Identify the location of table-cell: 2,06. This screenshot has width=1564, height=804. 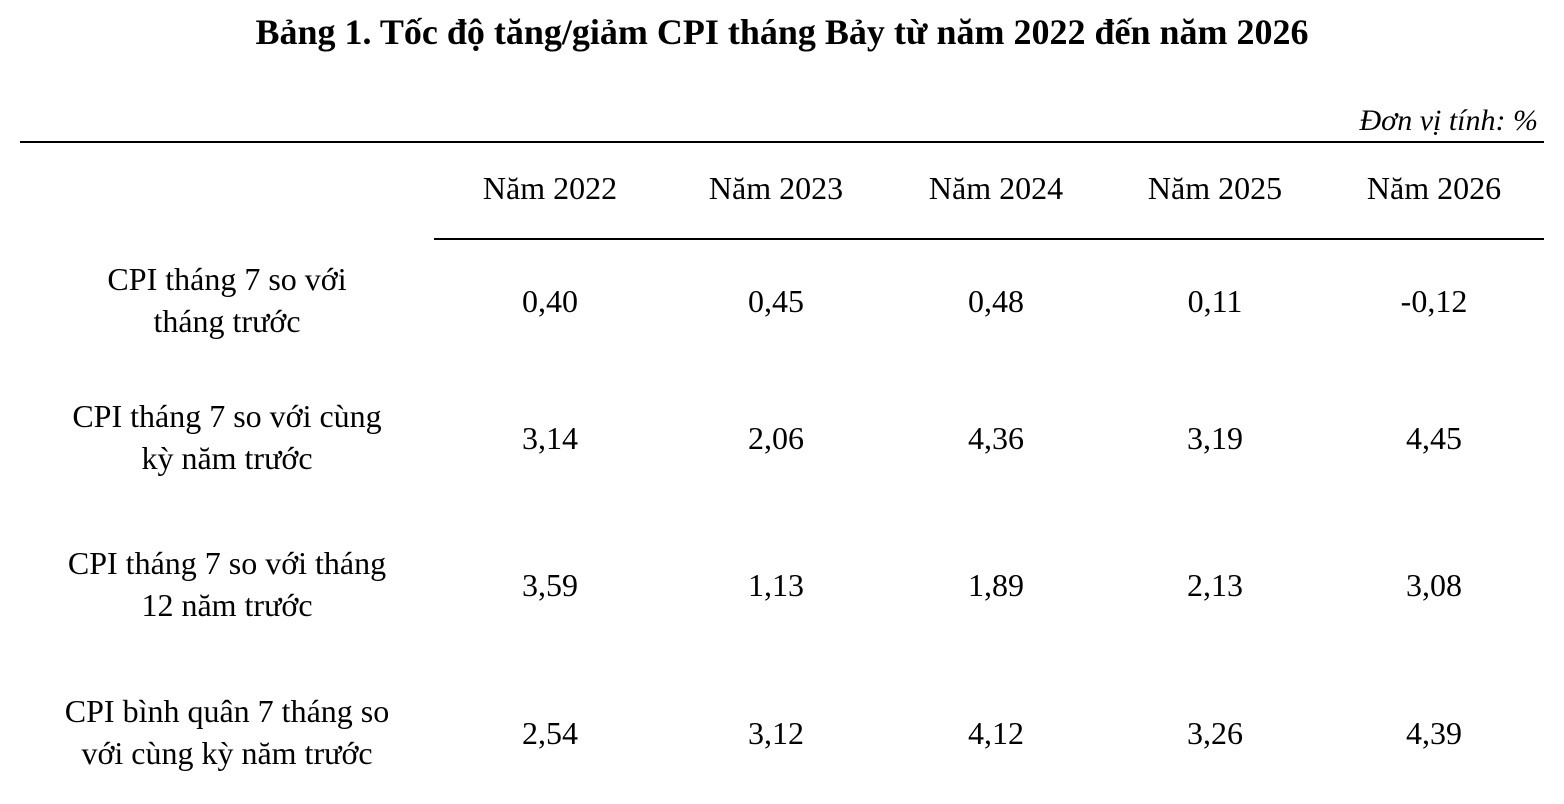
(776, 438).